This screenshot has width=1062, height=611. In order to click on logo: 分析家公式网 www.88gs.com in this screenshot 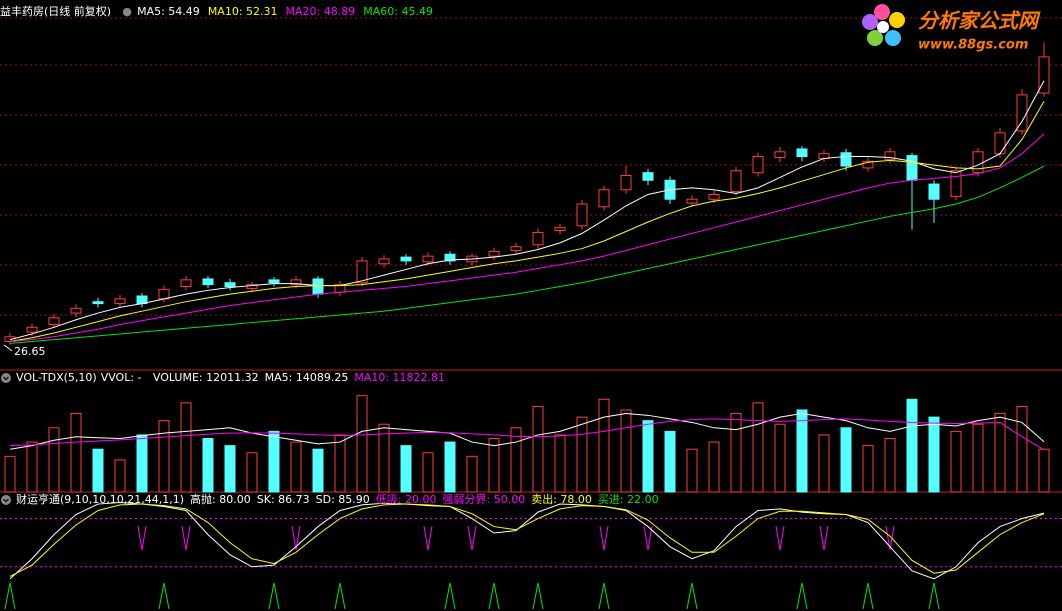, I will do `click(951, 28)`.